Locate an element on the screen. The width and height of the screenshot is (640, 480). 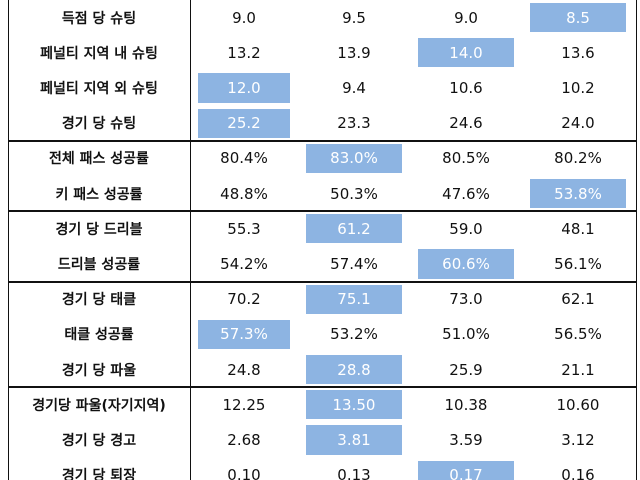
cell: 23.3 is located at coordinates (354, 123).